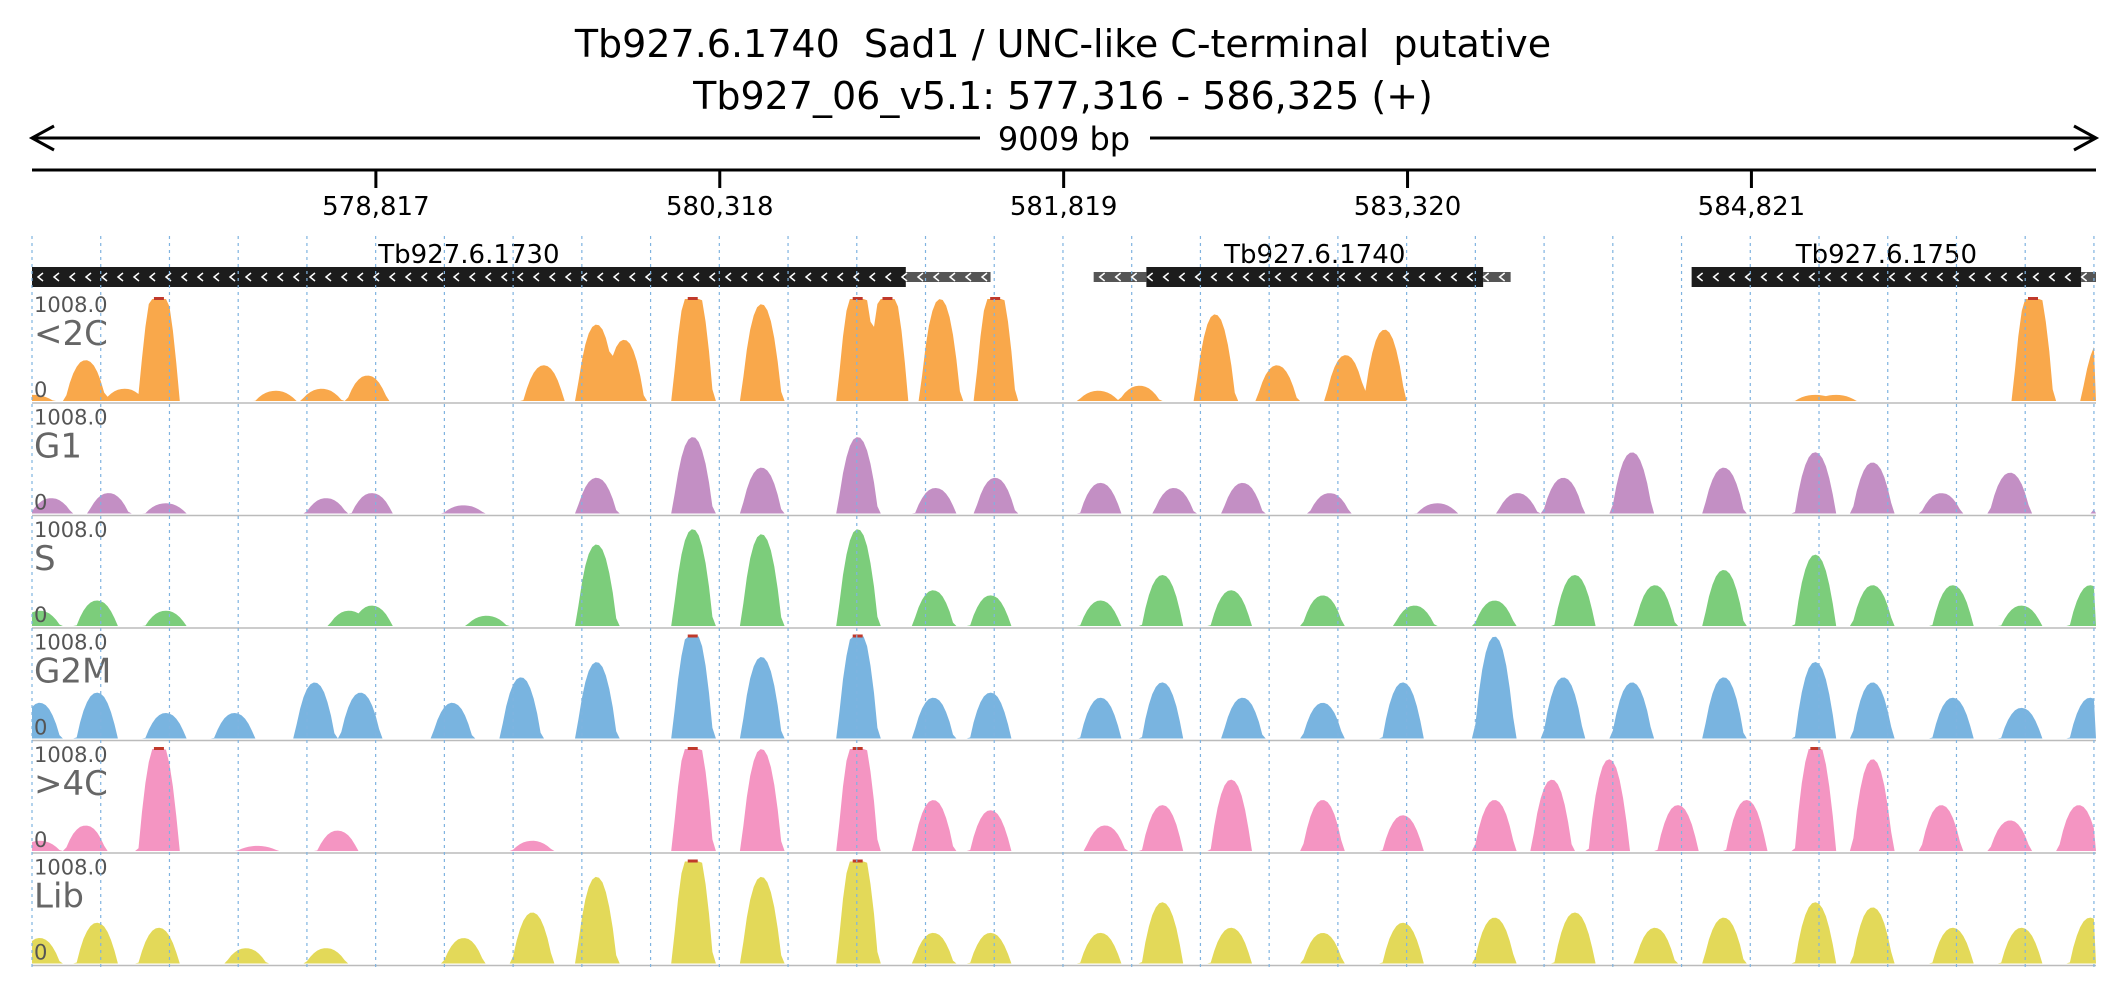 This screenshot has width=2126, height=1000. Describe the element at coordinates (71, 334) in the screenshot. I see `track-label: <2C` at that location.